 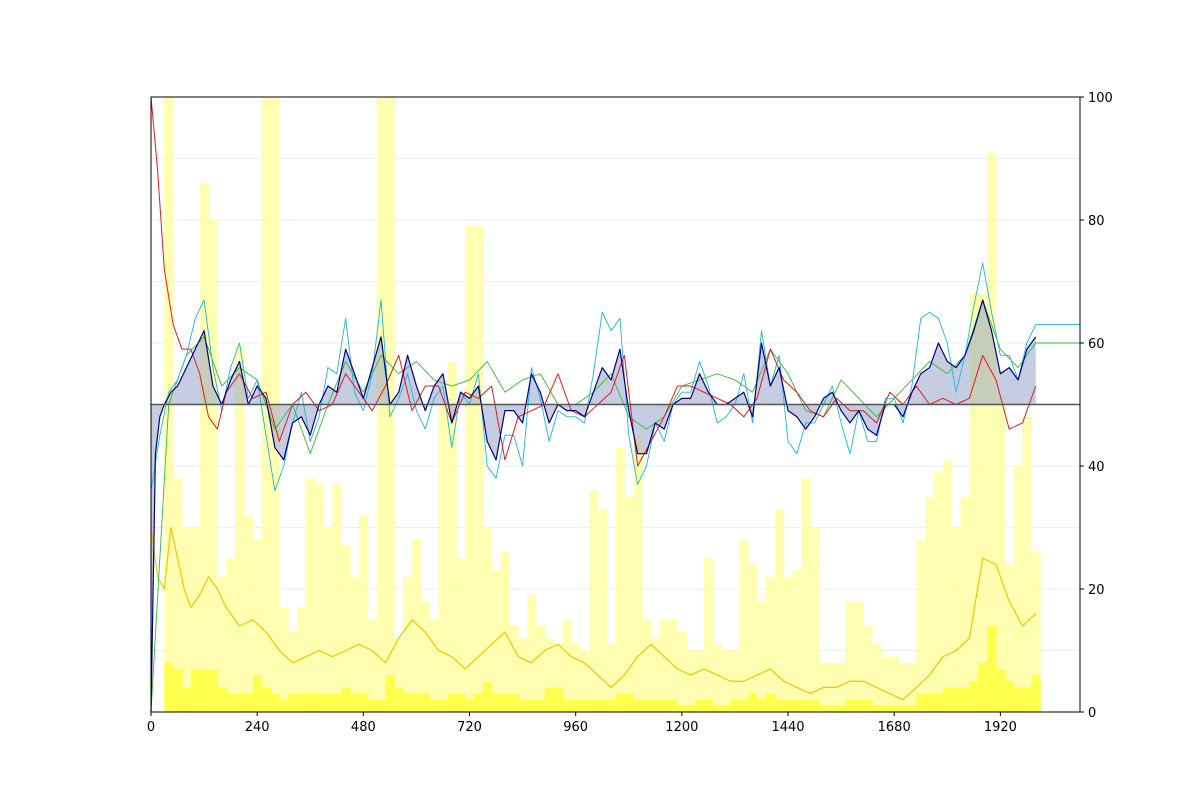 What do you see at coordinates (1096, 406) in the screenshot?
I see `y-axis: 0 20 40 60 80 100` at bounding box center [1096, 406].